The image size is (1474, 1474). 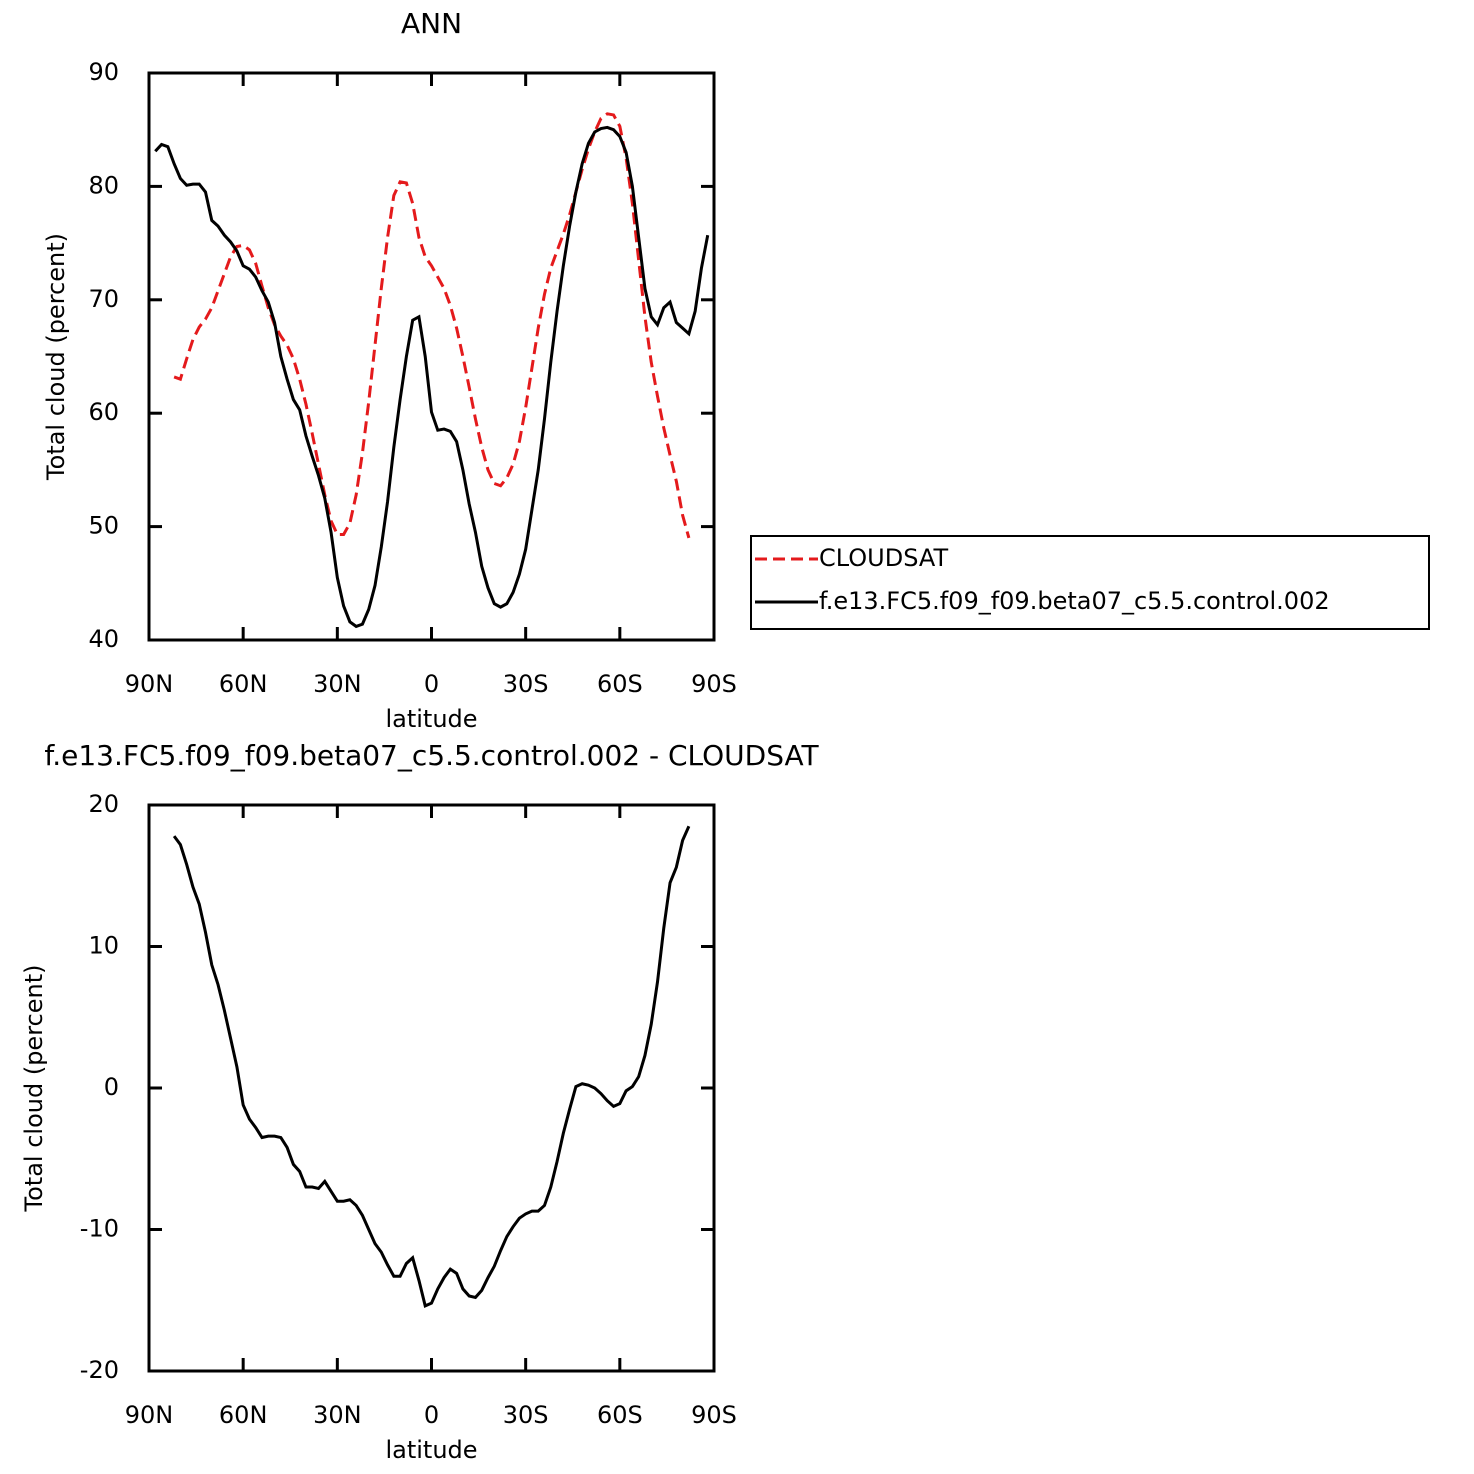 What do you see at coordinates (103, 299) in the screenshot?
I see `y-tick-label: 70` at bounding box center [103, 299].